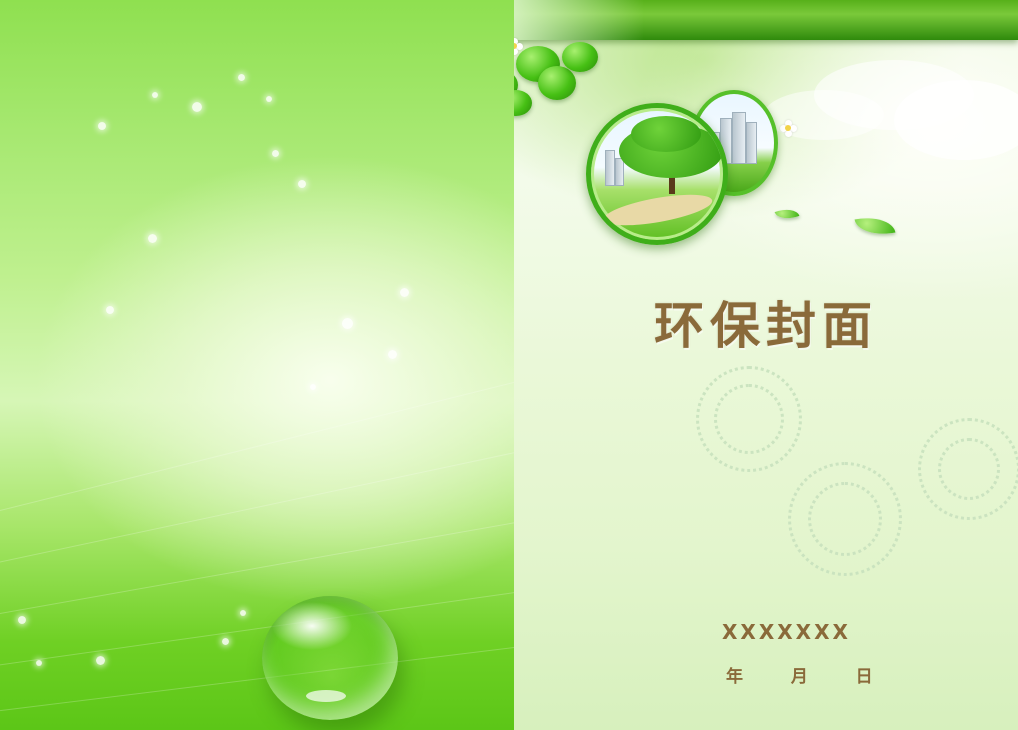 The height and width of the screenshot is (730, 1018). Describe the element at coordinates (579, 20) in the screenshot. I see `cover-top-bar-fade` at that location.